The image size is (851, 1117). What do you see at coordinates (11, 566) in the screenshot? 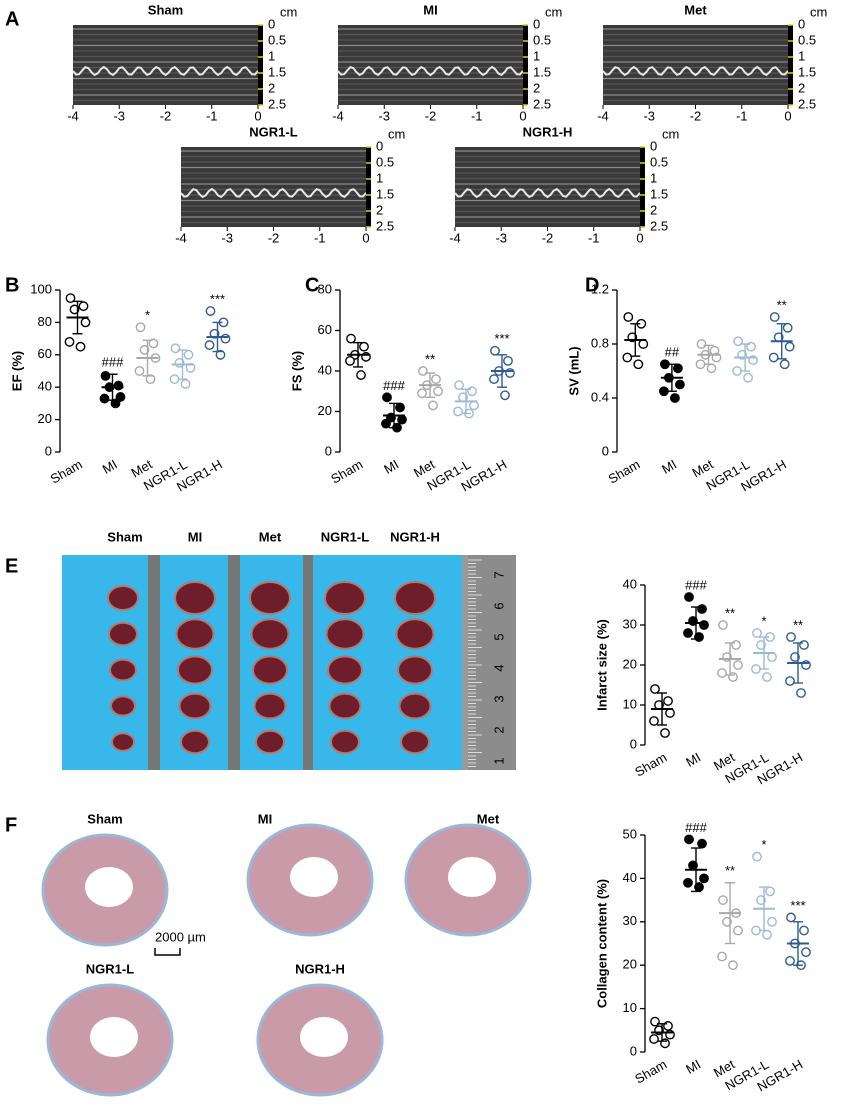
I see `panel-letter: E` at bounding box center [11, 566].